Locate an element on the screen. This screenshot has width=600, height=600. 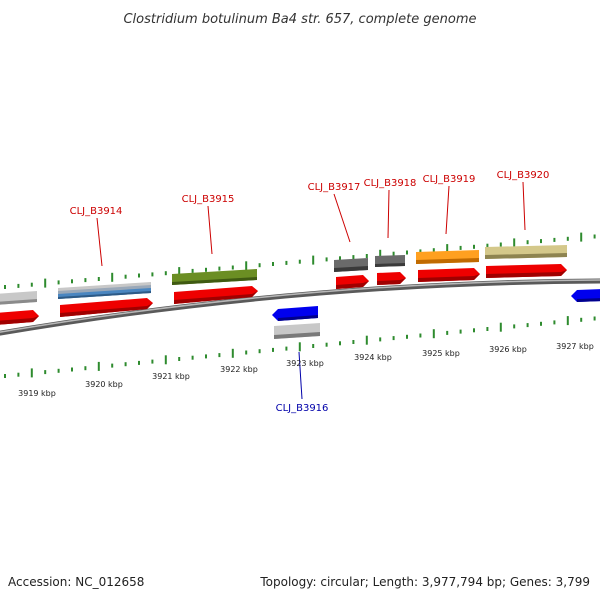
ruler-label: 3927 kbp is located at coordinates (575, 346).